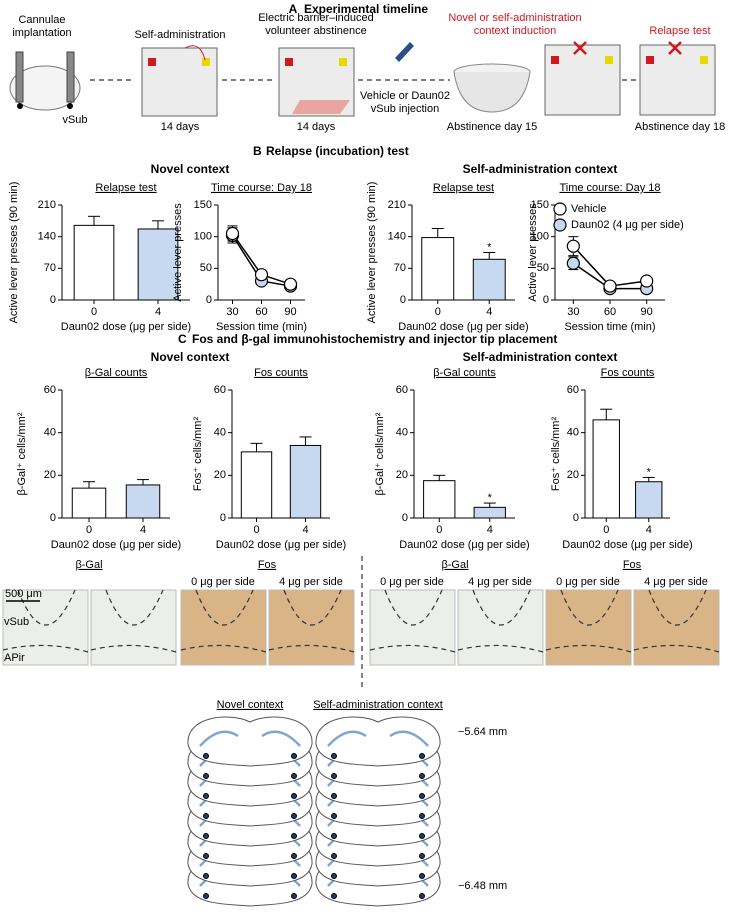  What do you see at coordinates (50, 433) in the screenshot?
I see `y-tick-label: 40` at bounding box center [50, 433].